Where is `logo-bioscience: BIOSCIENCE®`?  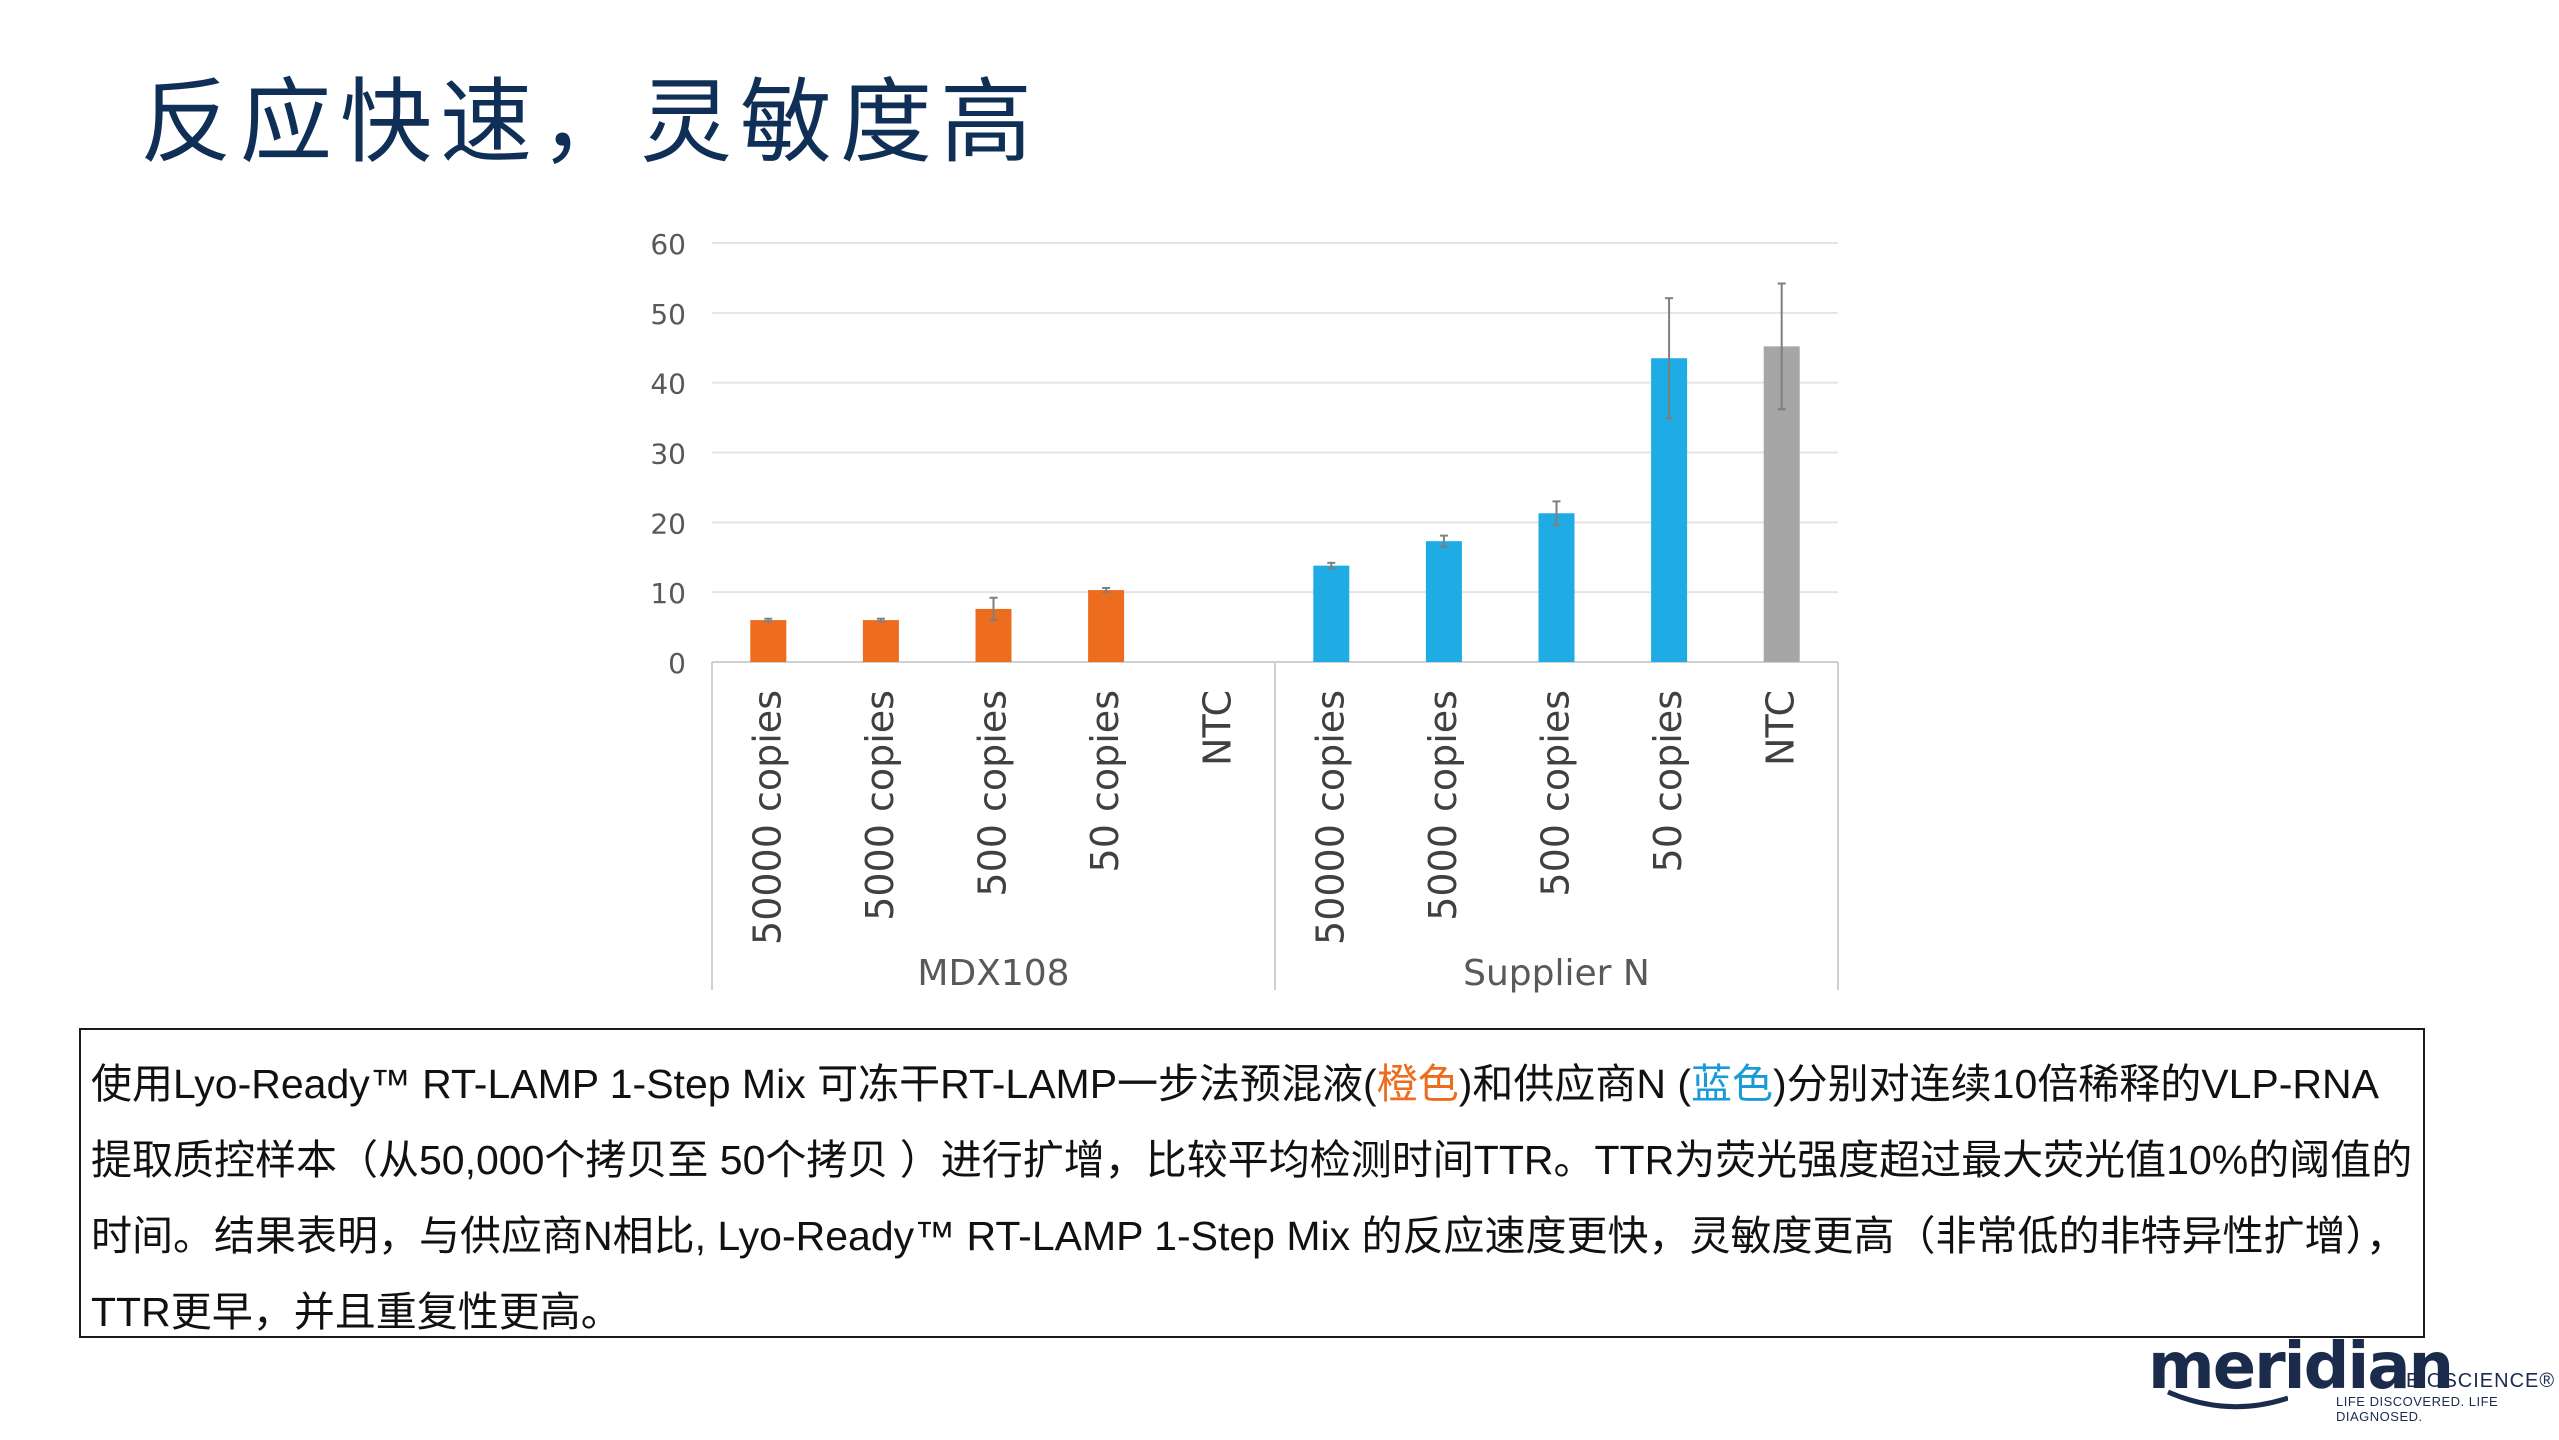 logo-bioscience: BIOSCIENCE® is located at coordinates (2481, 1381).